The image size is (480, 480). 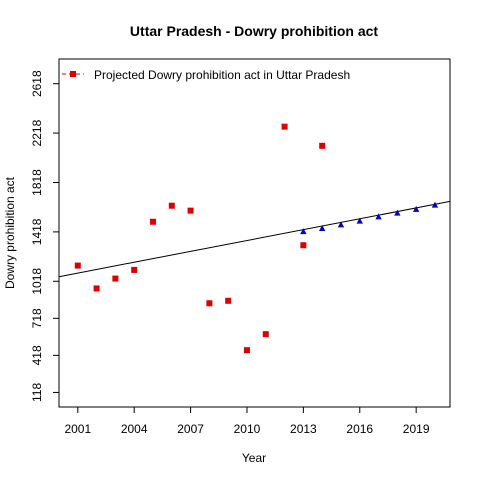 I want to click on x-tick-label-6: 2019, so click(x=416, y=429).